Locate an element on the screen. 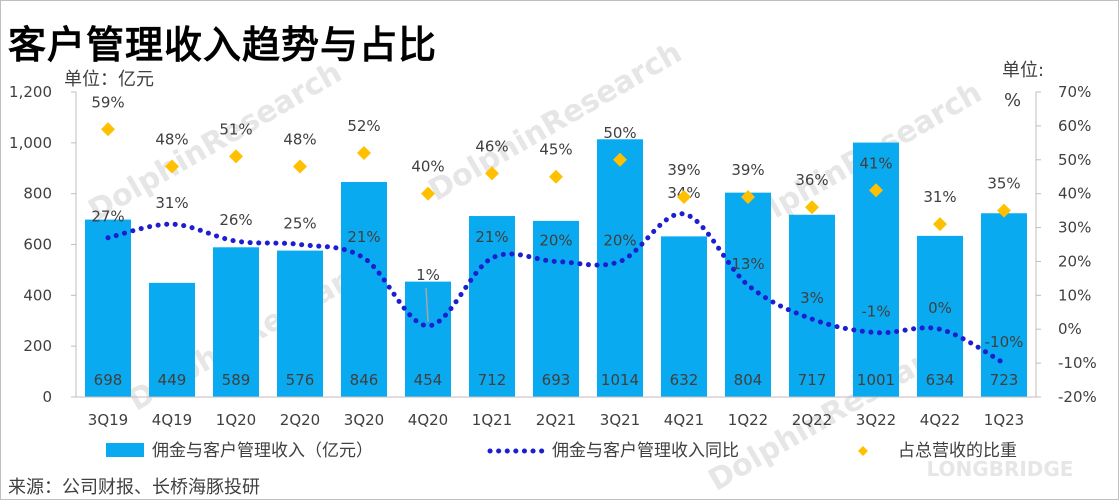 Image resolution: width=1119 pixels, height=500 pixels. yoy-value-label: 3% is located at coordinates (812, 298).